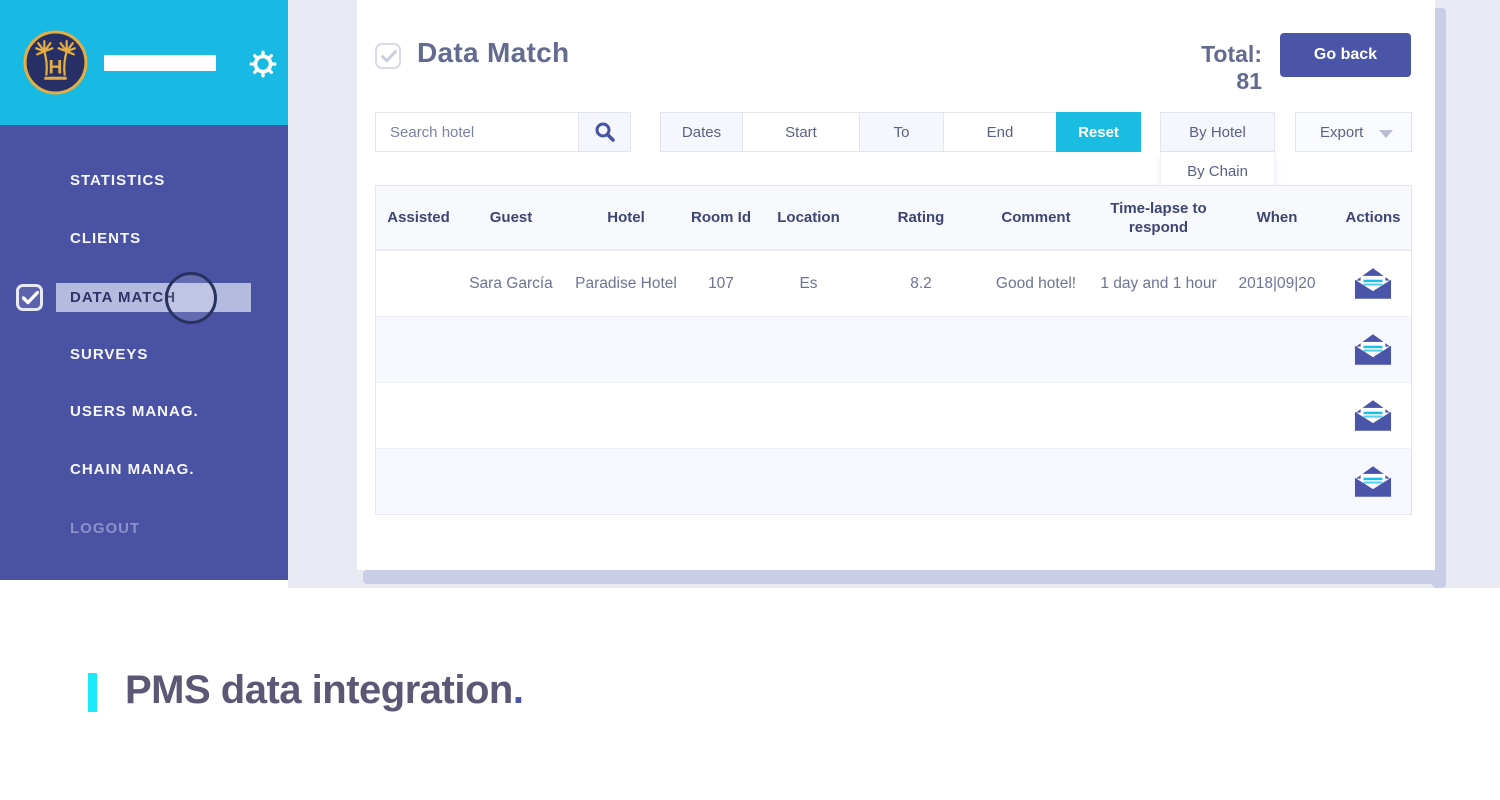 The image size is (1500, 800). Describe the element at coordinates (1231, 67) in the screenshot. I see `total-count: Total: 81` at that location.